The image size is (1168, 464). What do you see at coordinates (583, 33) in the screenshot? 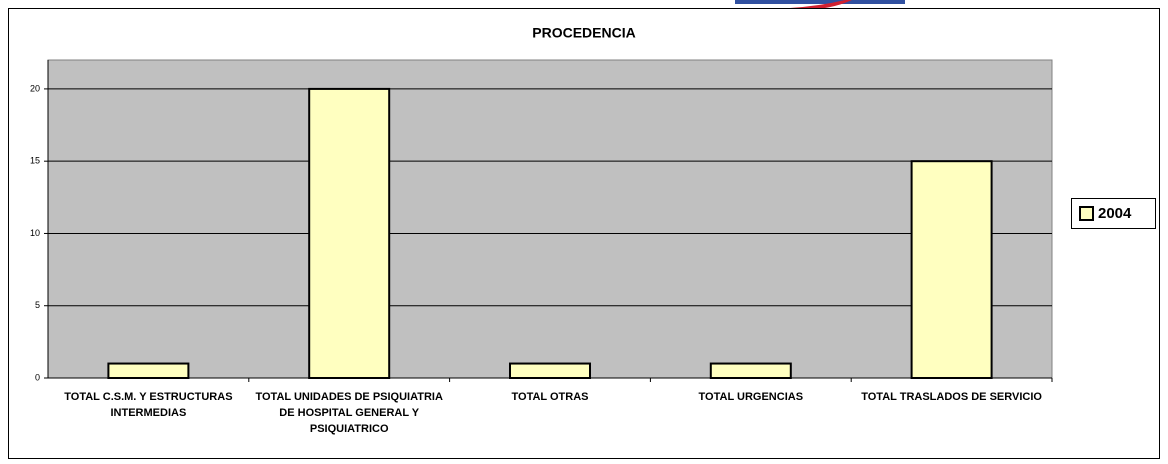
I see `chart-title: PROCEDENCIA` at bounding box center [583, 33].